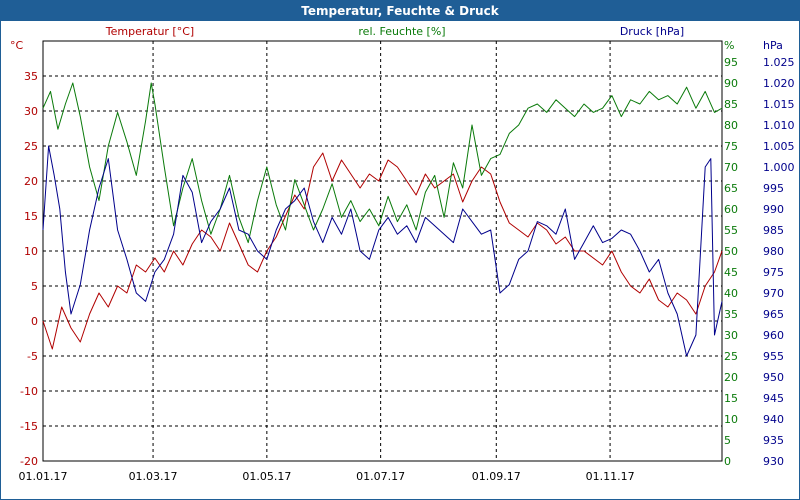  What do you see at coordinates (729, 45) in the screenshot?
I see `humidity-unit: %` at bounding box center [729, 45].